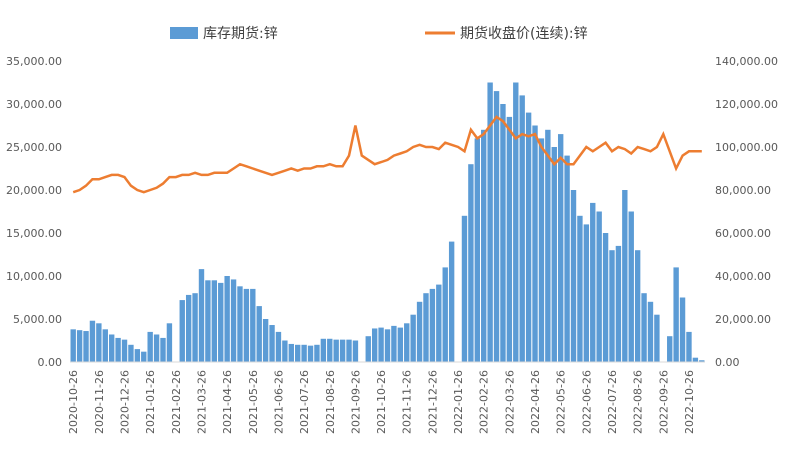 The width and height of the screenshot is (801, 458). What do you see at coordinates (227, 402) in the screenshot?
I see `x-tick-label: 2021-04-26` at bounding box center [227, 402].